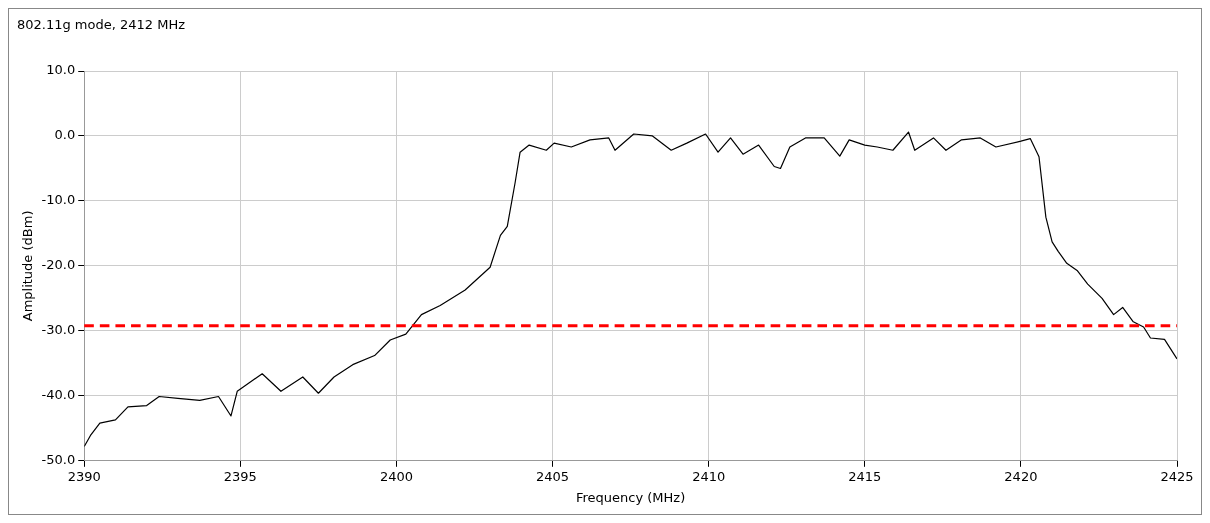 The height and width of the screenshot is (523, 1210). I want to click on x-axis-title: Frequency (MHz), so click(630, 497).